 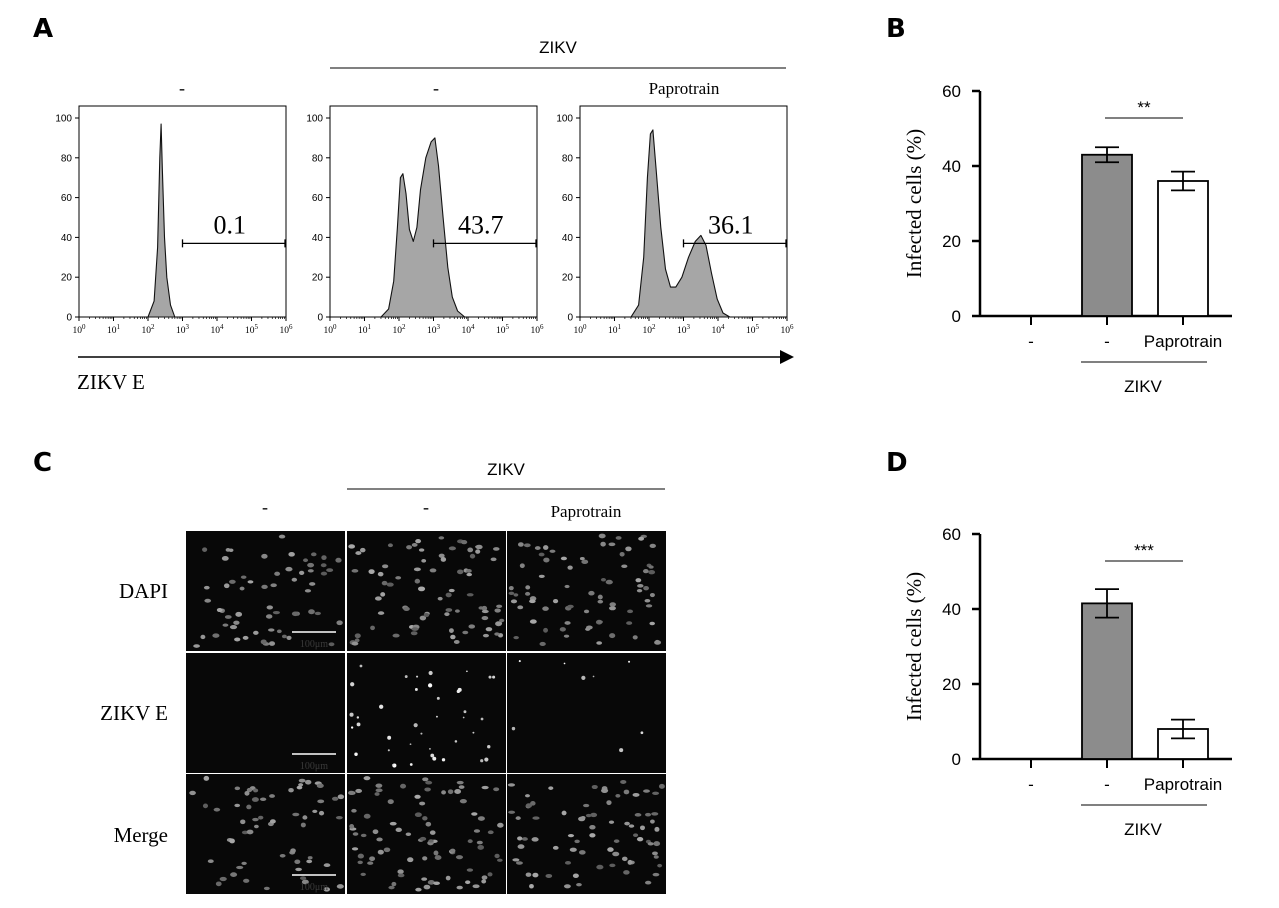 I want to click on panel-a-group-label: ZIKV, so click(x=558, y=47).